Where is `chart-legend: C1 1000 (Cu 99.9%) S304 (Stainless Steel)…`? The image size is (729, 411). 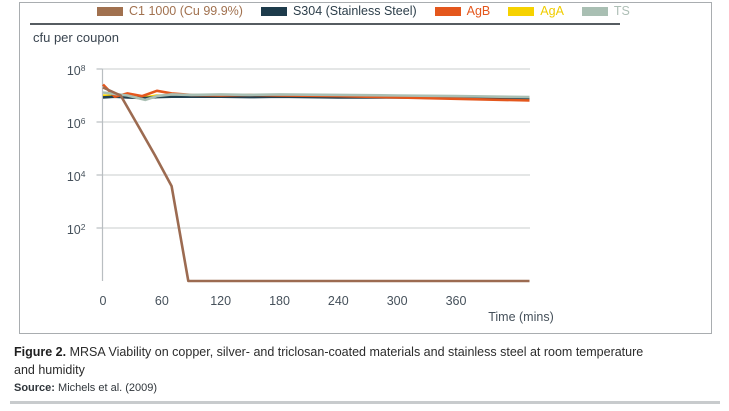
chart-legend: C1 1000 (Cu 99.9%) S304 (Stainless Steel)… is located at coordinates (363, 11).